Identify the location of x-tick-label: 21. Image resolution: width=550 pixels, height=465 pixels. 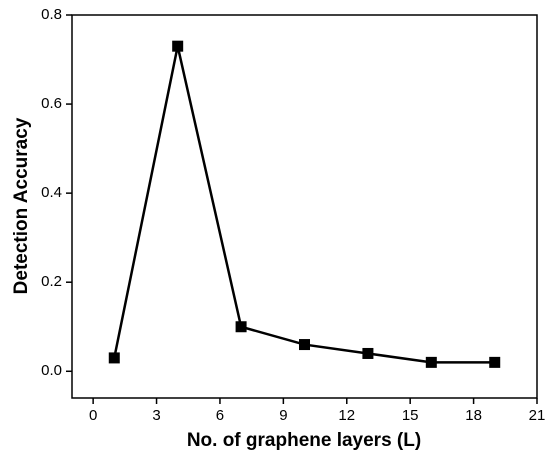
(537, 415).